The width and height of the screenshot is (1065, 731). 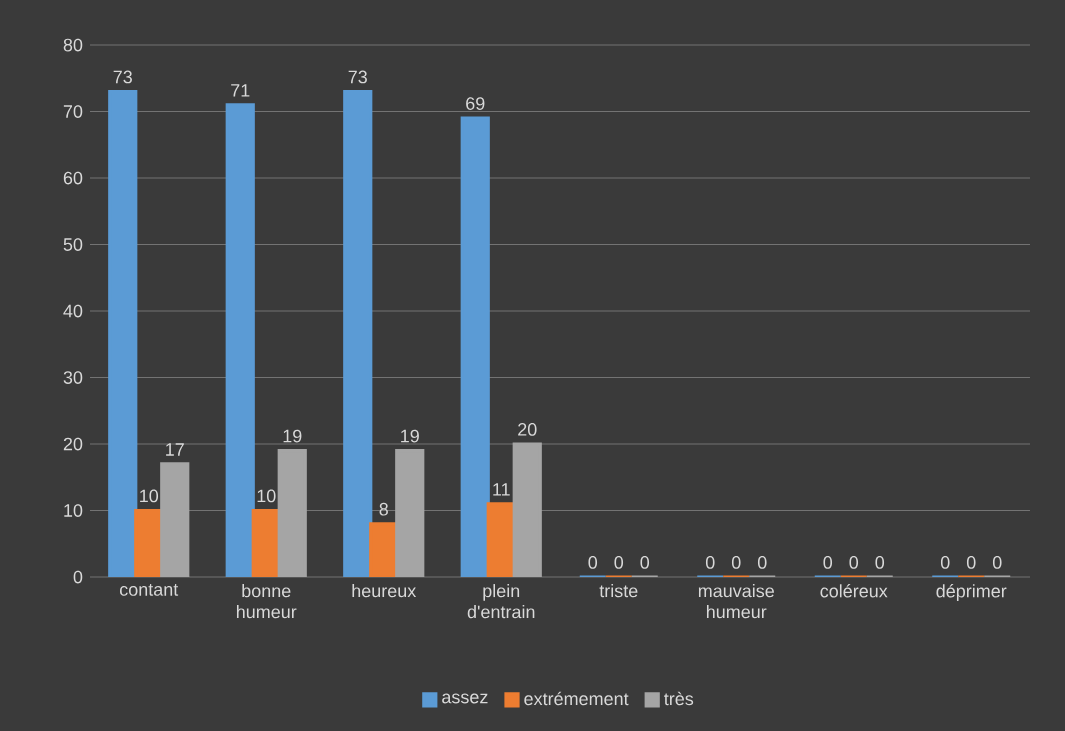 What do you see at coordinates (240, 90) in the screenshot?
I see `data-label: 71` at bounding box center [240, 90].